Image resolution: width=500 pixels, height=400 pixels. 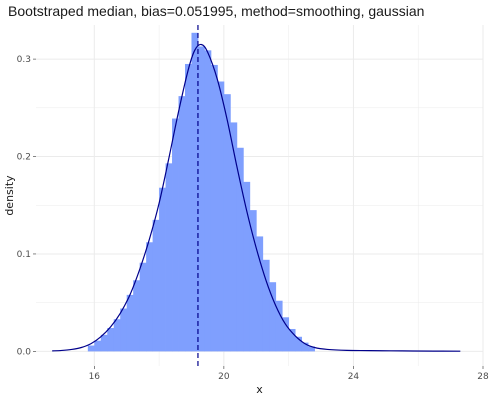 I want to click on x-tick-label: 20, so click(x=224, y=377).